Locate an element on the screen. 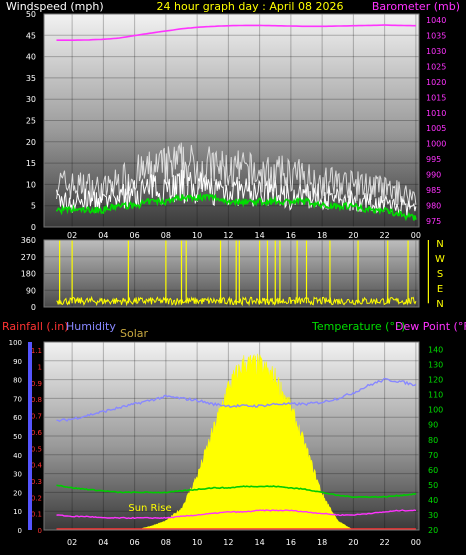 The image size is (466, 555). gust-line is located at coordinates (236, 174).